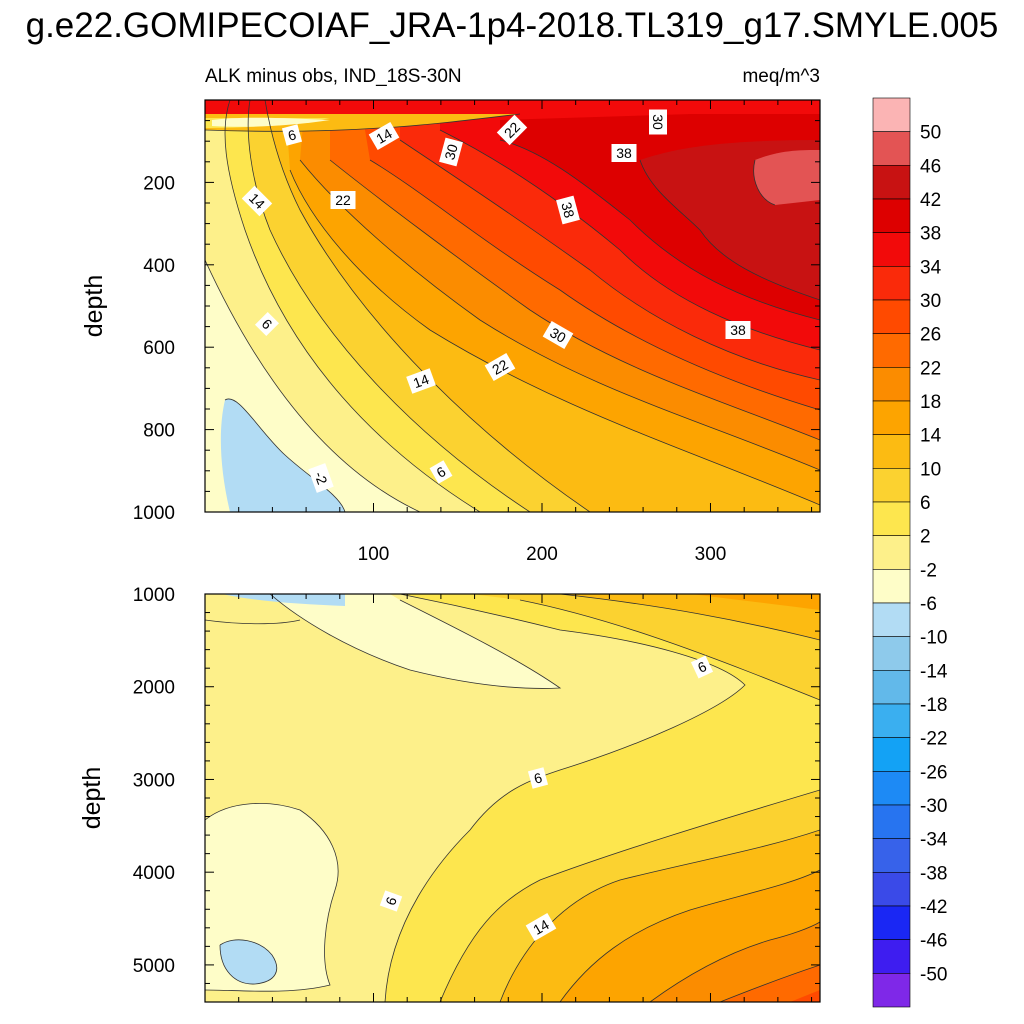  What do you see at coordinates (159, 348) in the screenshot?
I see `y-tick-label: 600` at bounding box center [159, 348].